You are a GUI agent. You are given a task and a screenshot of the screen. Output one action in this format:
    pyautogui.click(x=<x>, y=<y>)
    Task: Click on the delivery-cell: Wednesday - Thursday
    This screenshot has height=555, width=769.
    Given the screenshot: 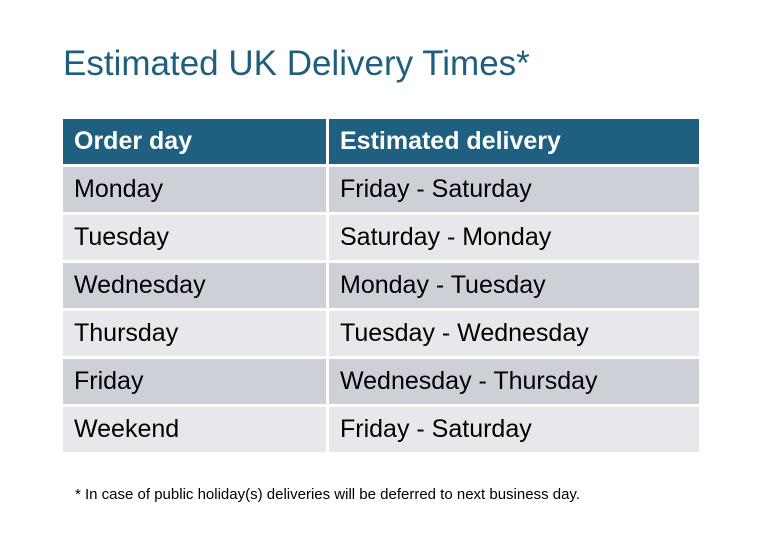 What is the action you would take?
    pyautogui.click(x=514, y=381)
    